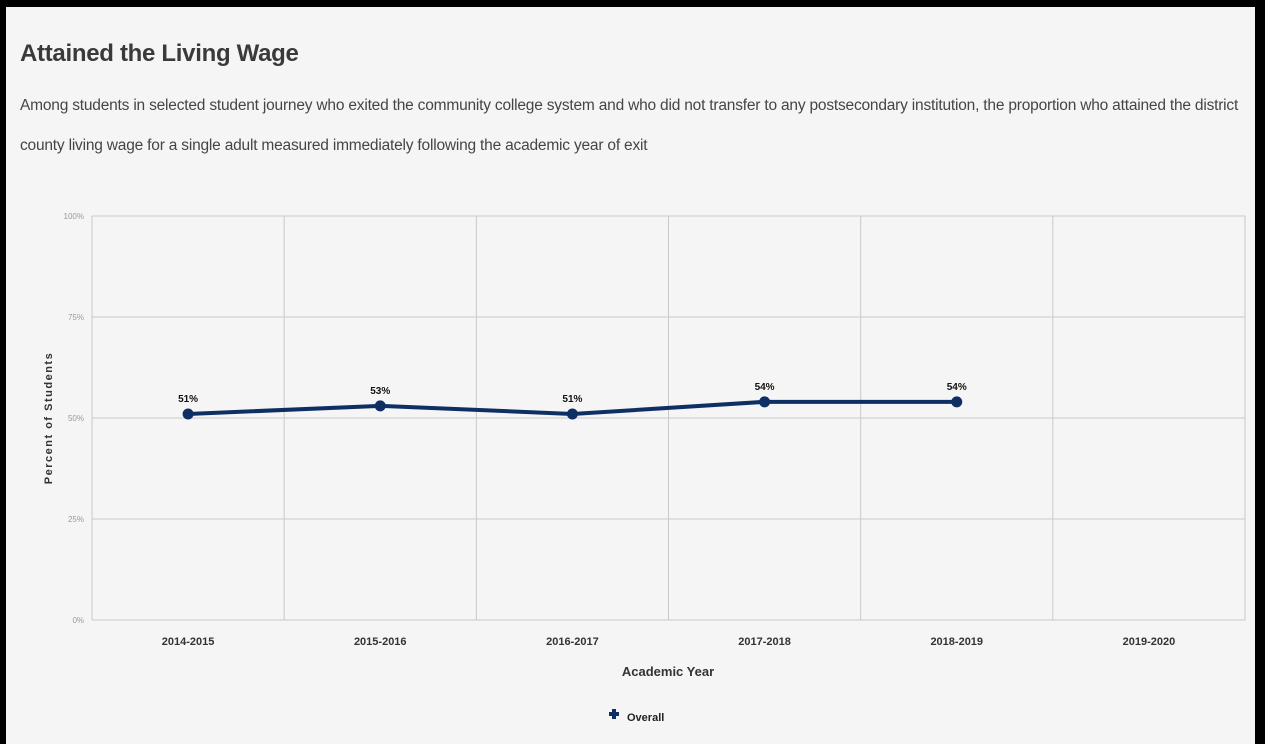 The height and width of the screenshot is (744, 1265). Describe the element at coordinates (956, 642) in the screenshot. I see `x-tick-label: 2018-2019` at that location.